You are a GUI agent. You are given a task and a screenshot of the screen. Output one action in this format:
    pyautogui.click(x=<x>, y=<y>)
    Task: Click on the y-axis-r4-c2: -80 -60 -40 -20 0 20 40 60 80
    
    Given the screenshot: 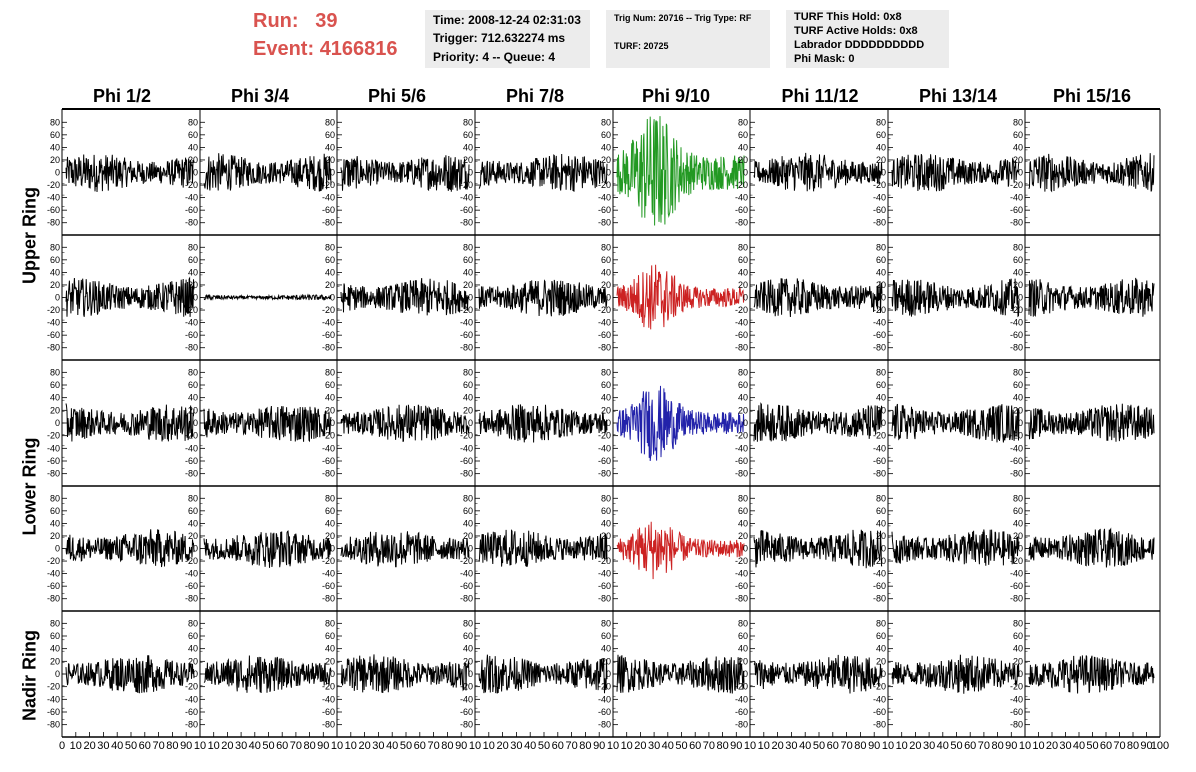 What is the action you would take?
    pyautogui.click(x=332, y=674)
    